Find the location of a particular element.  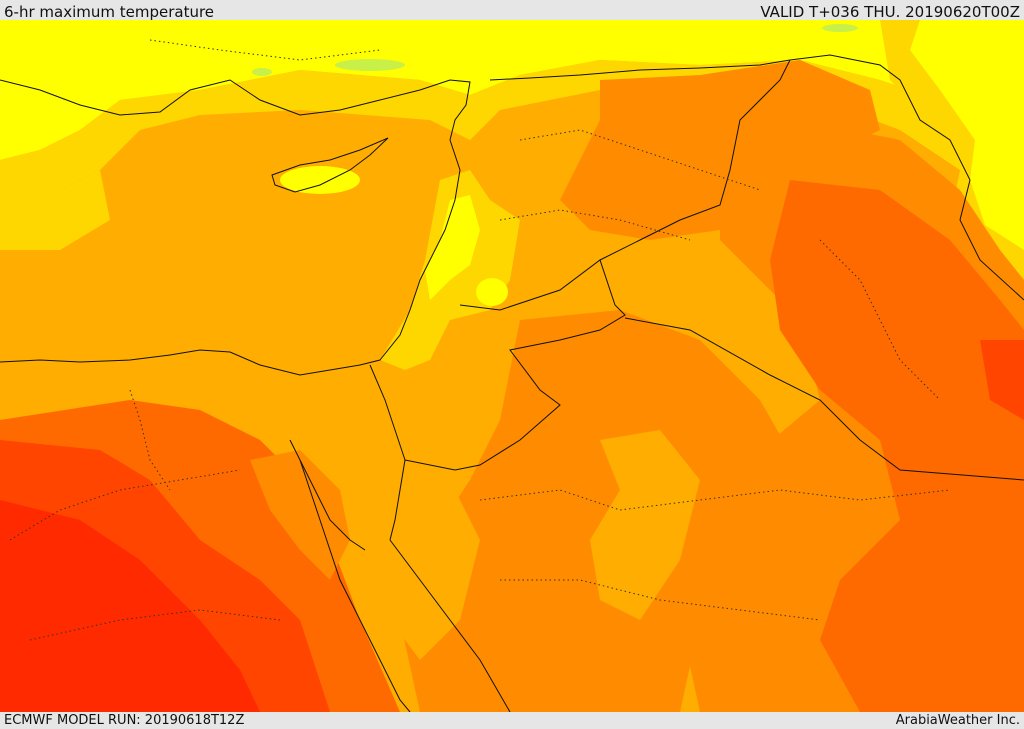

orange-zone-syria is located at coordinates (720, 150).